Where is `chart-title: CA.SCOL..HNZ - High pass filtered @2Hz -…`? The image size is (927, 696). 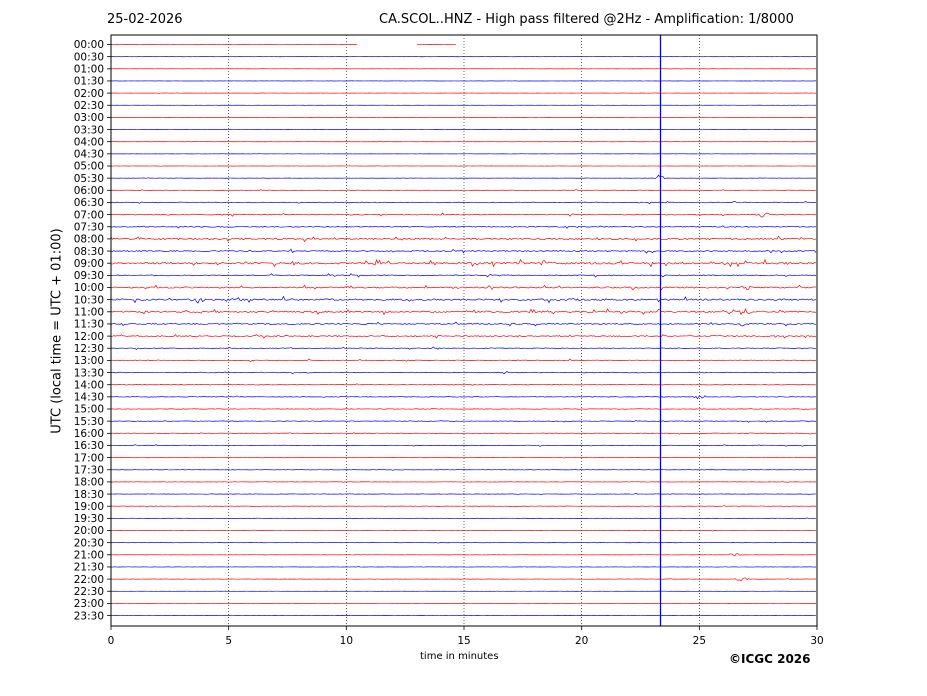
chart-title: CA.SCOL..HNZ - High pass filtered @2Hz -… is located at coordinates (586, 19).